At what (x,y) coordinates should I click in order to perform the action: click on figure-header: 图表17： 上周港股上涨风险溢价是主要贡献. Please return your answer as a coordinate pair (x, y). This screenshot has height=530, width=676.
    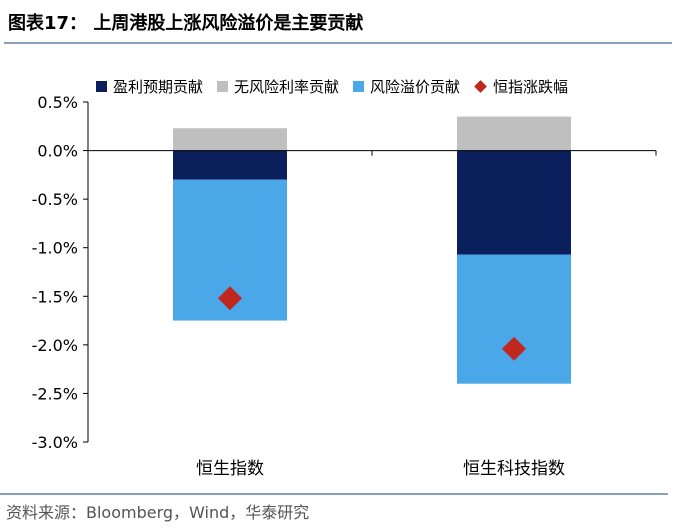
    Looking at the image, I should click on (338, 25).